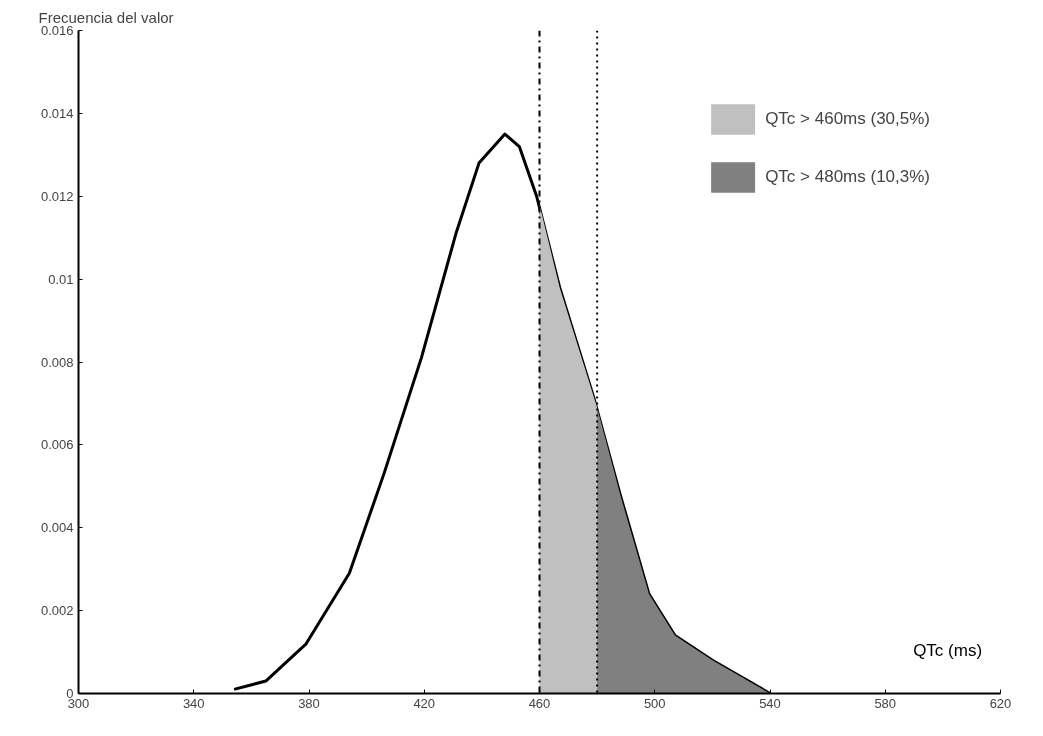 The width and height of the screenshot is (1043, 736). What do you see at coordinates (885, 703) in the screenshot?
I see `x-tick-label: 580` at bounding box center [885, 703].